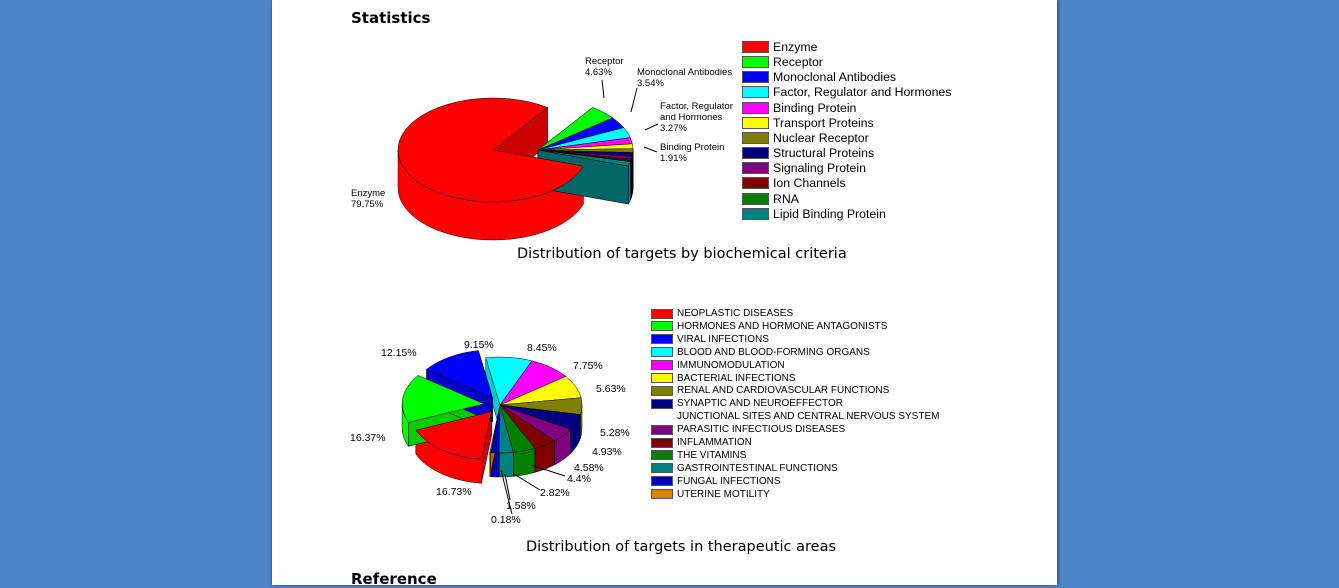 This screenshot has width=1339, height=588. I want to click on legend-label: NEOPLASTIC DISEASES, so click(735, 313).